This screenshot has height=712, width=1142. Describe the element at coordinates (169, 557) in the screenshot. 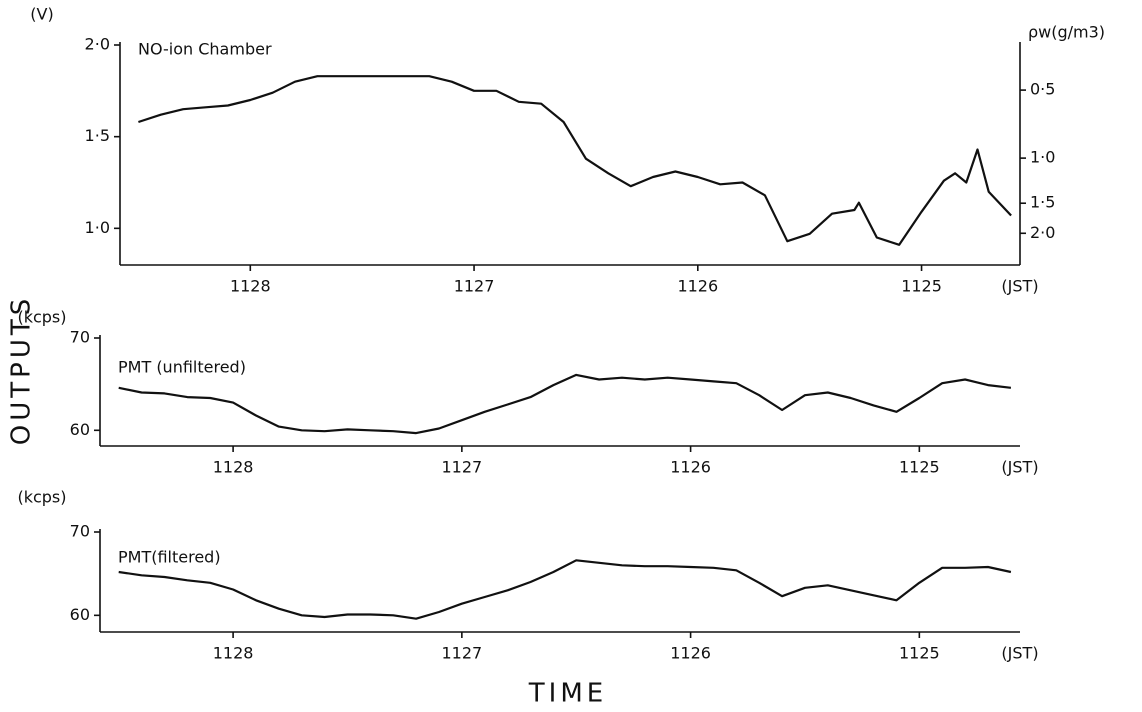

I see `panel-title: PMT(filtered)` at that location.